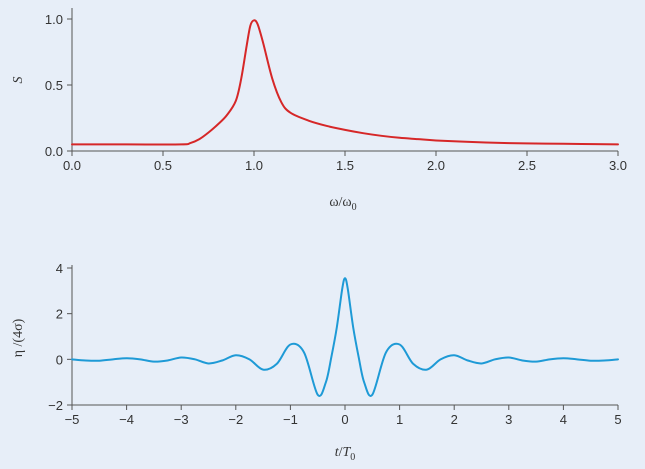  What do you see at coordinates (341, 452) in the screenshot?
I see `bottom-x-axis-label-slash: /` at bounding box center [341, 452].